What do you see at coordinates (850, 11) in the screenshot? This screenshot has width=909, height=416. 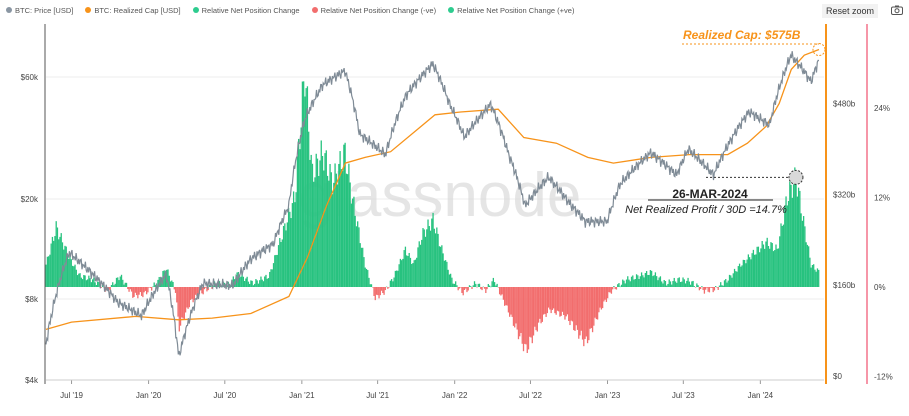 I see `reset-zoom-button: Reset zoom` at bounding box center [850, 11].